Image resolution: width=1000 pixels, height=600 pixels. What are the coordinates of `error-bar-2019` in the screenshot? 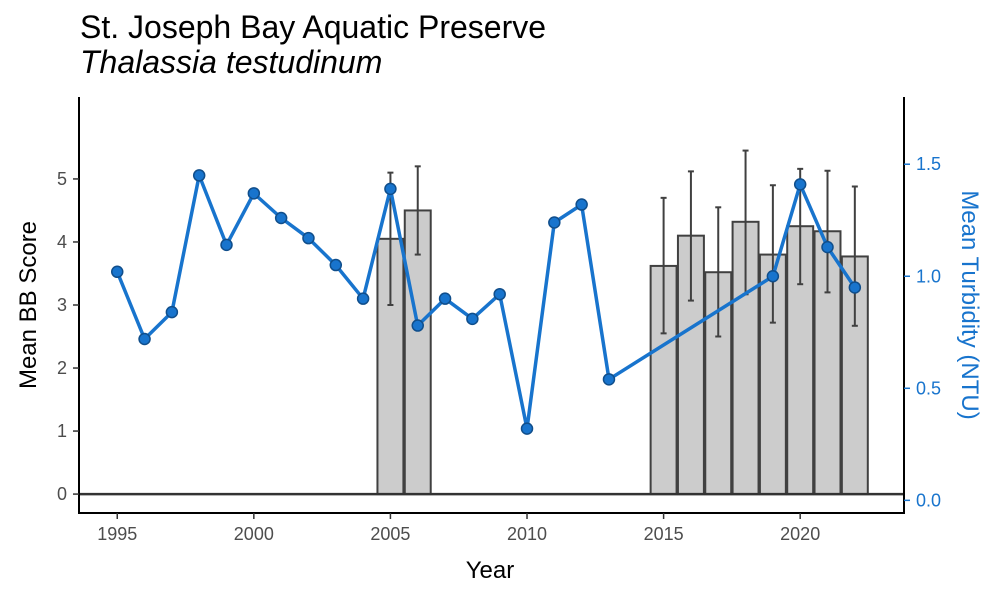 It's located at (772, 254).